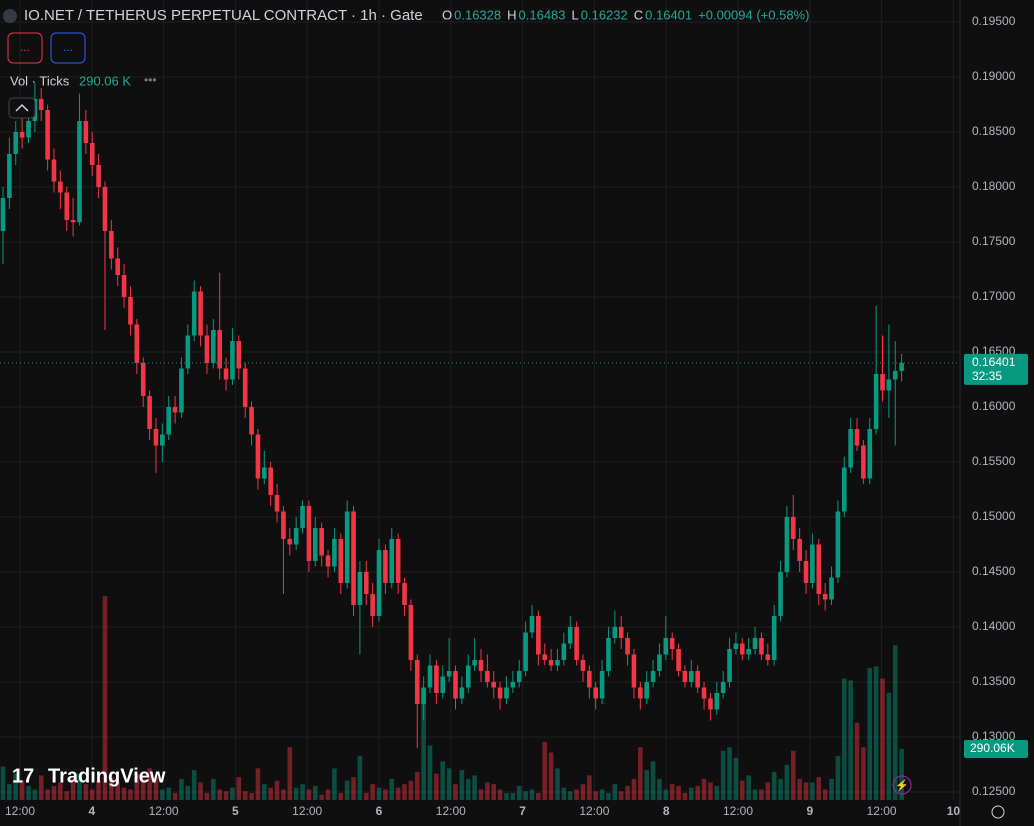  I want to click on ohlc-value: 0.16483, so click(542, 14).